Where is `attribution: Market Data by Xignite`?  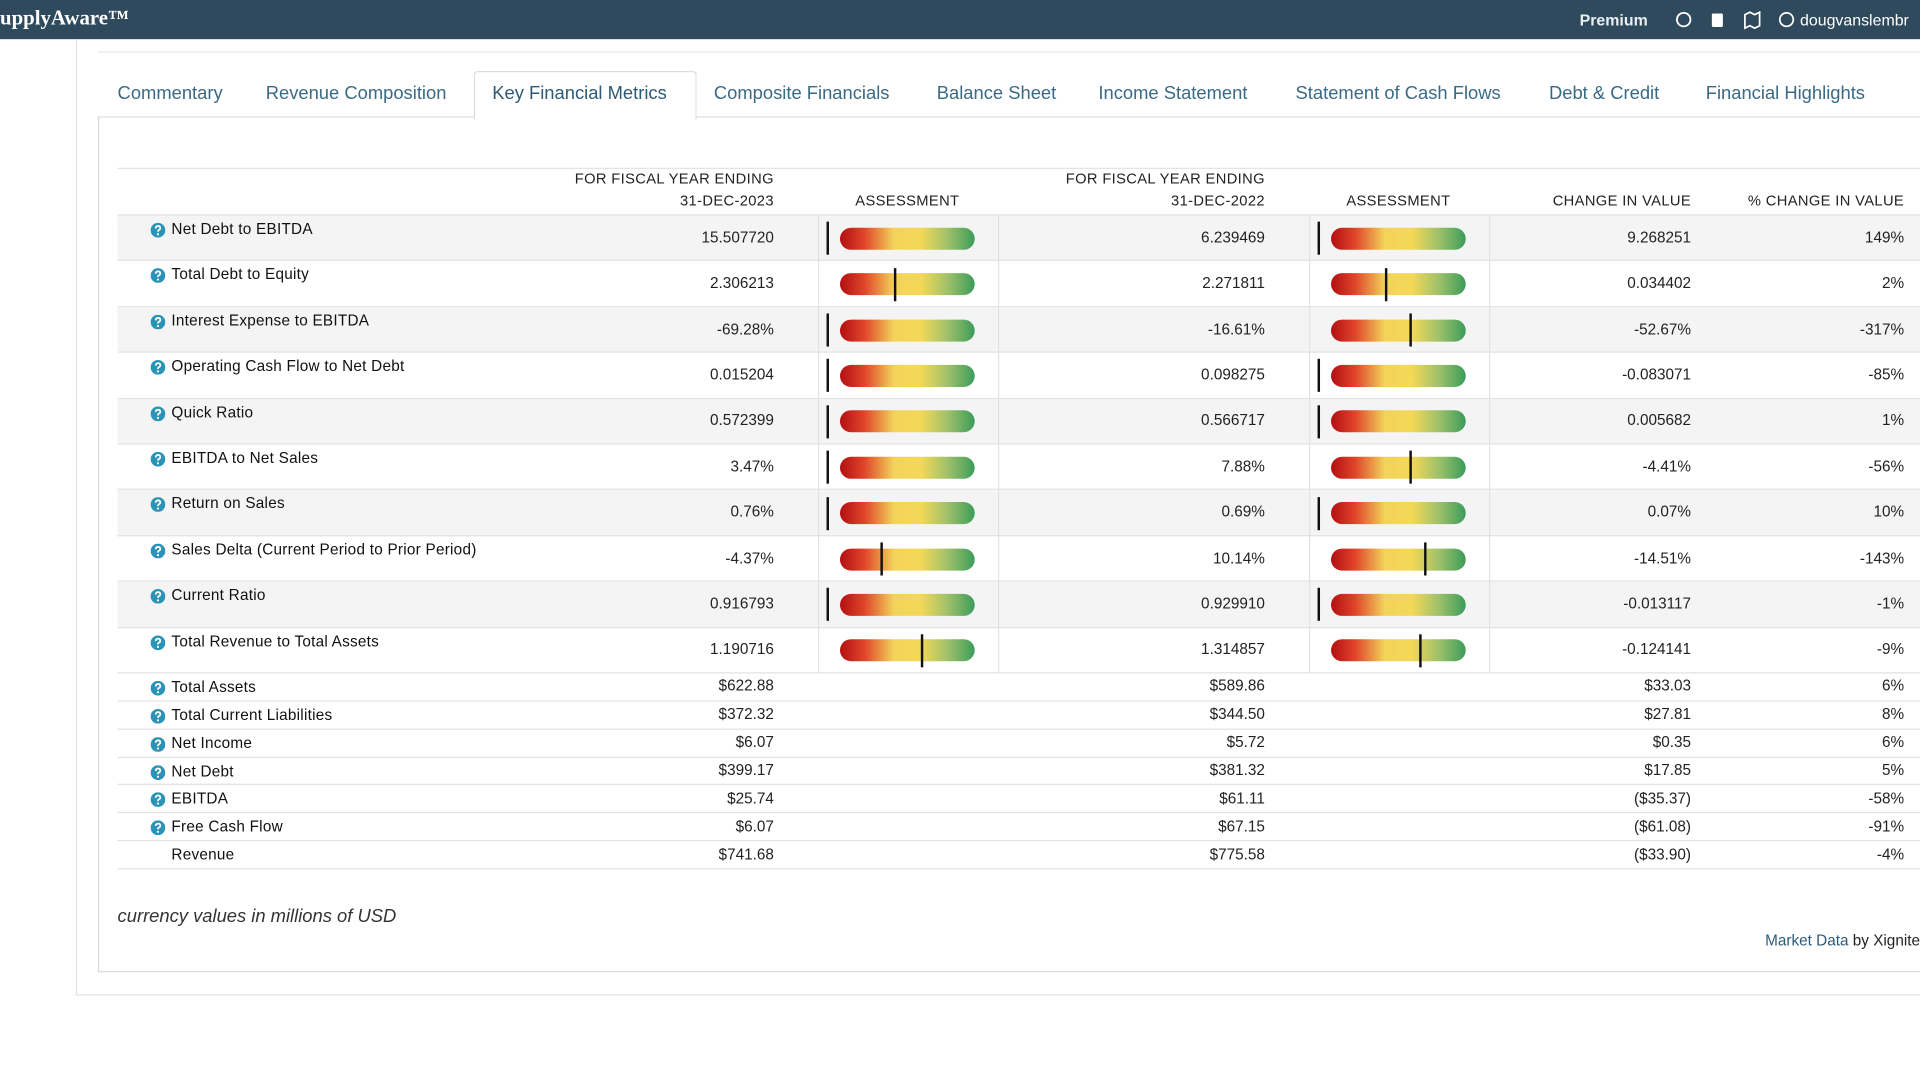
attribution: Market Data by Xignite is located at coordinates (1842, 940).